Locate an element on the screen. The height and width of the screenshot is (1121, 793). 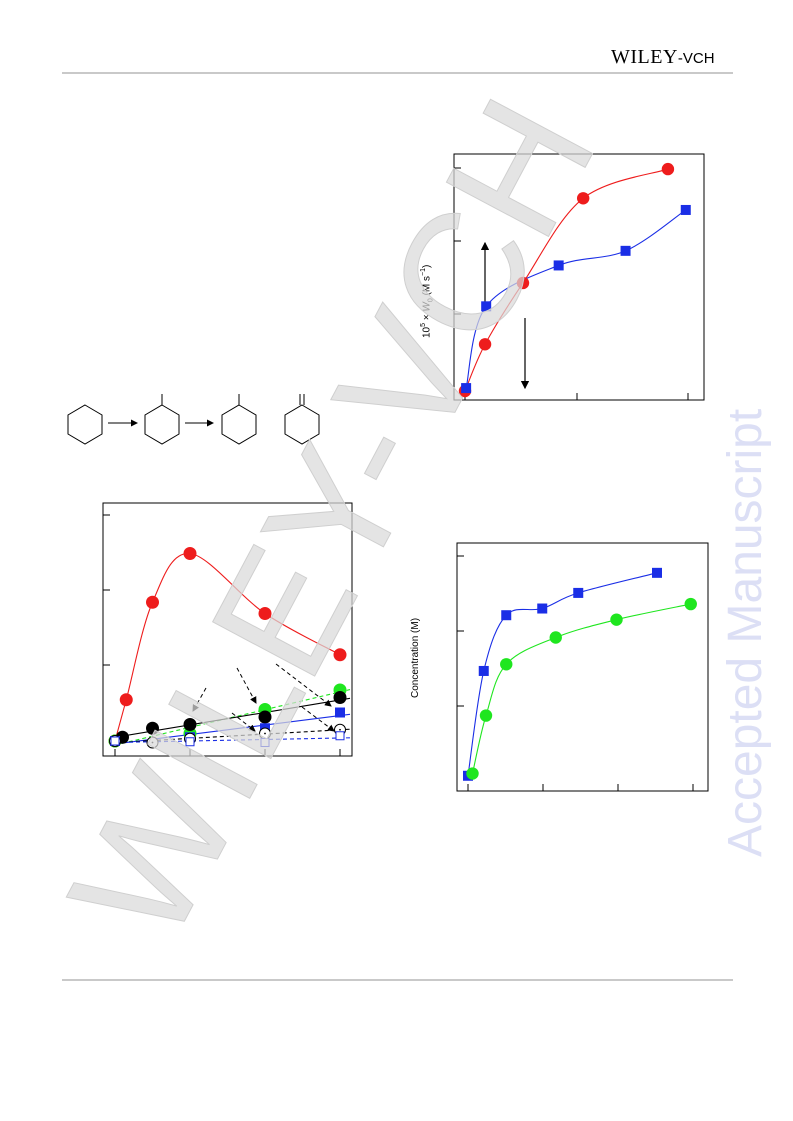
chart1-point-blue-square is located at coordinates (340, 712).